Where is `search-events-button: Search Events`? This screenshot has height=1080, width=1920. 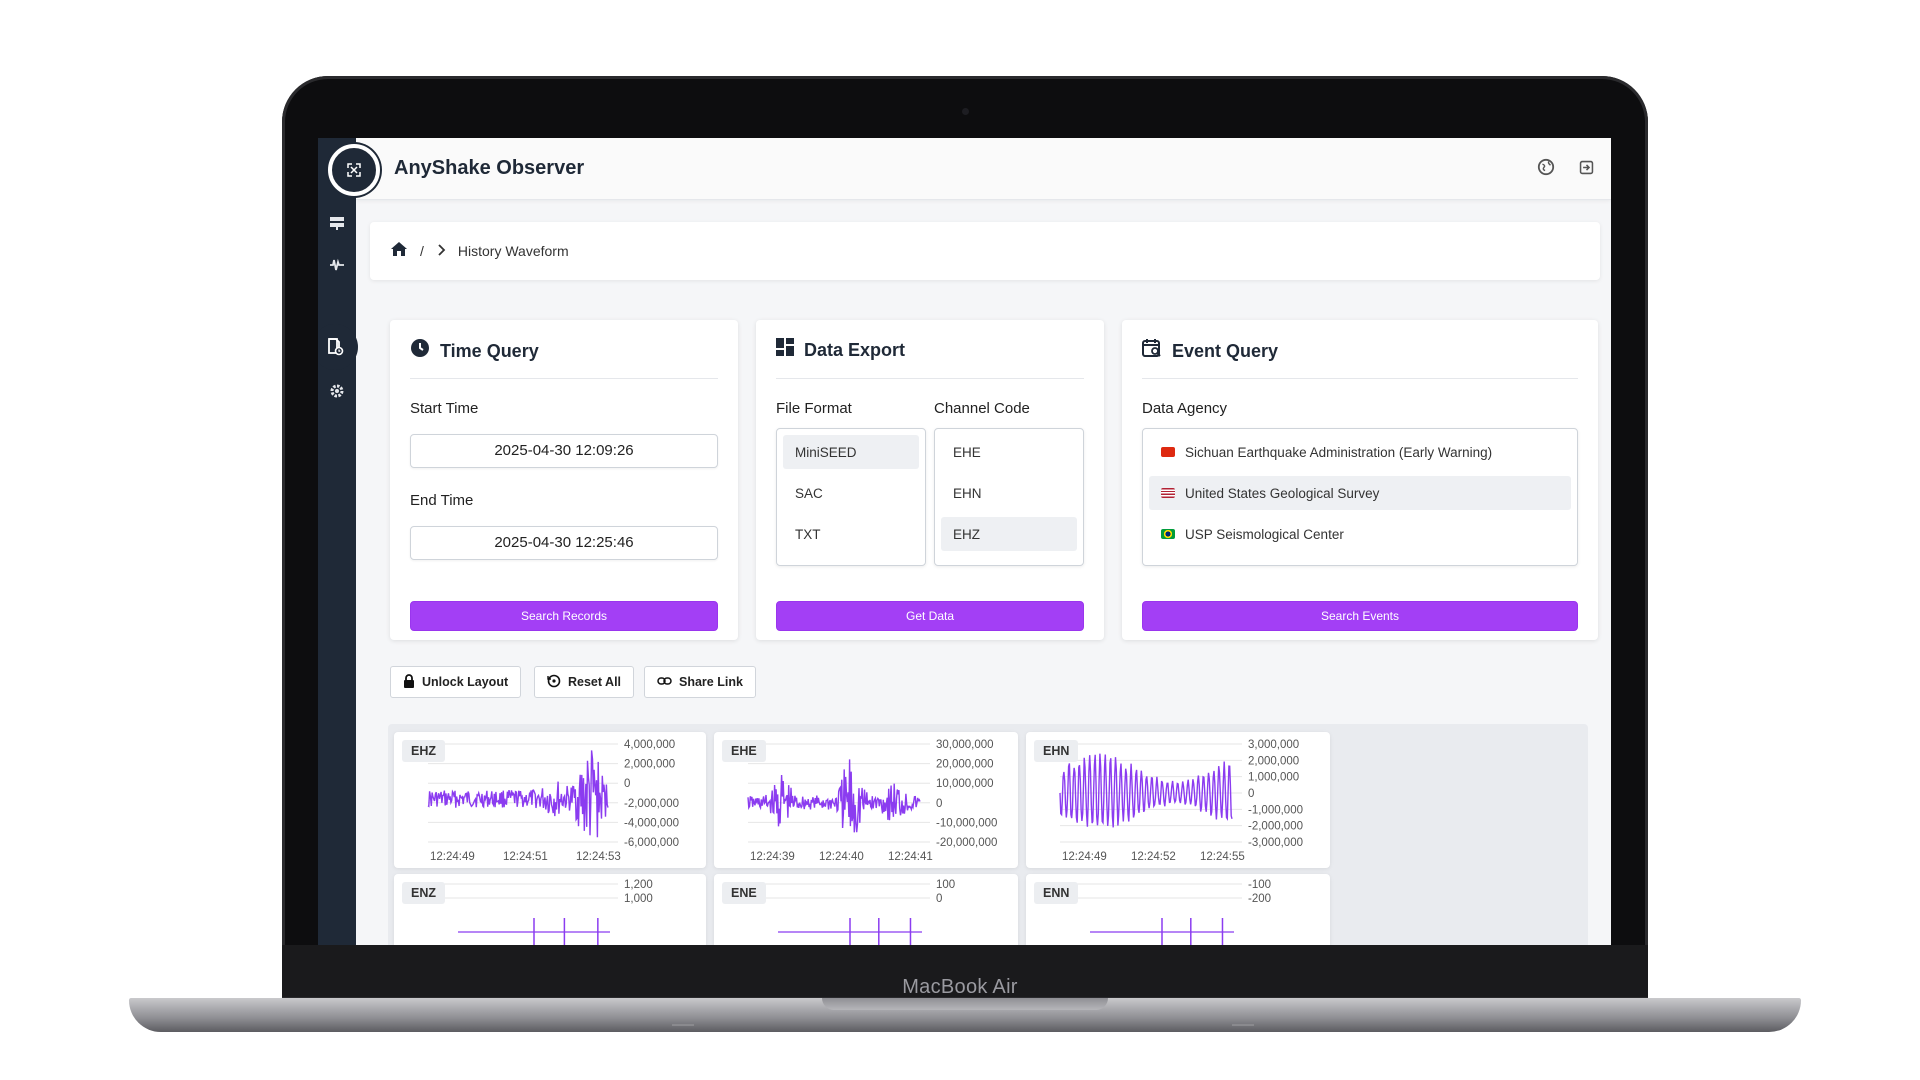
search-events-button: Search Events is located at coordinates (1360, 616).